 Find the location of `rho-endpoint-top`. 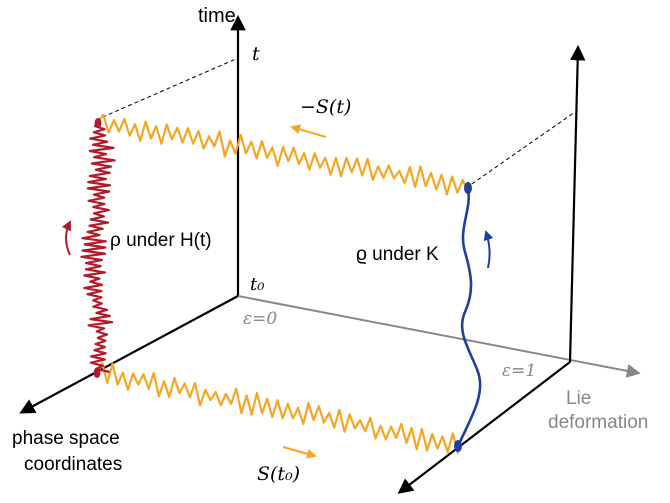

rho-endpoint-top is located at coordinates (98, 123).